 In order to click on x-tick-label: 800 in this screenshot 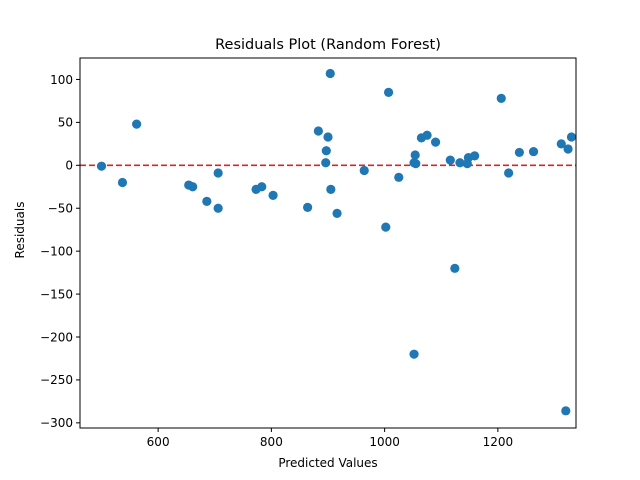, I will do `click(271, 442)`.